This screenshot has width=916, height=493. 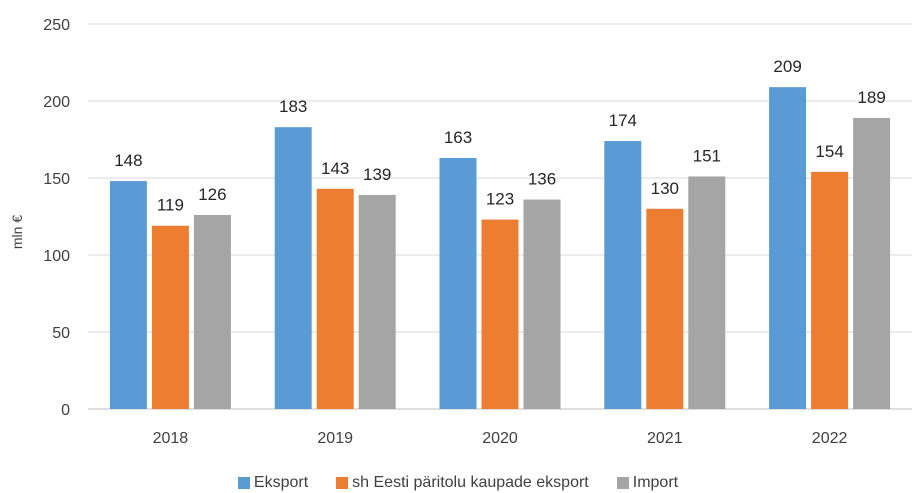 What do you see at coordinates (56, 102) in the screenshot?
I see `y-tick-label: 200` at bounding box center [56, 102].